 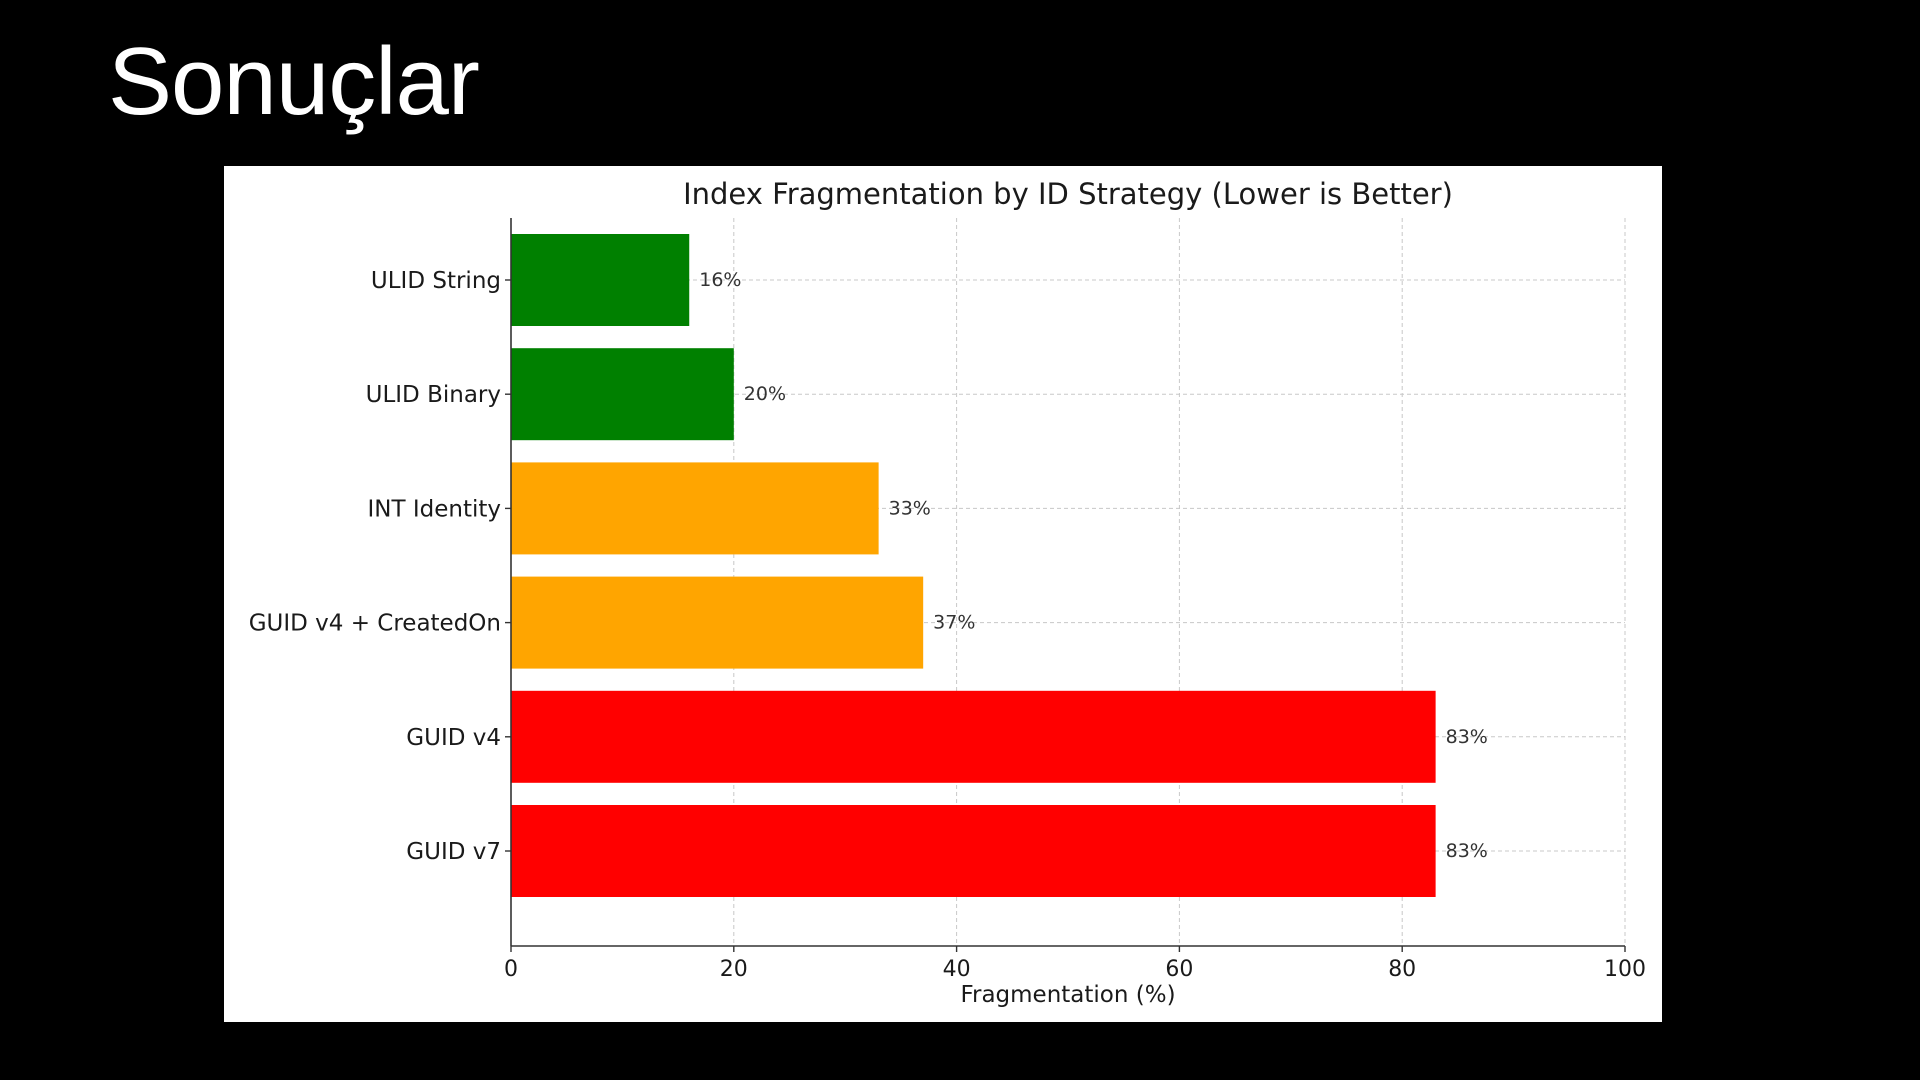 What do you see at coordinates (720, 280) in the screenshot?
I see `data-label: 16%` at bounding box center [720, 280].